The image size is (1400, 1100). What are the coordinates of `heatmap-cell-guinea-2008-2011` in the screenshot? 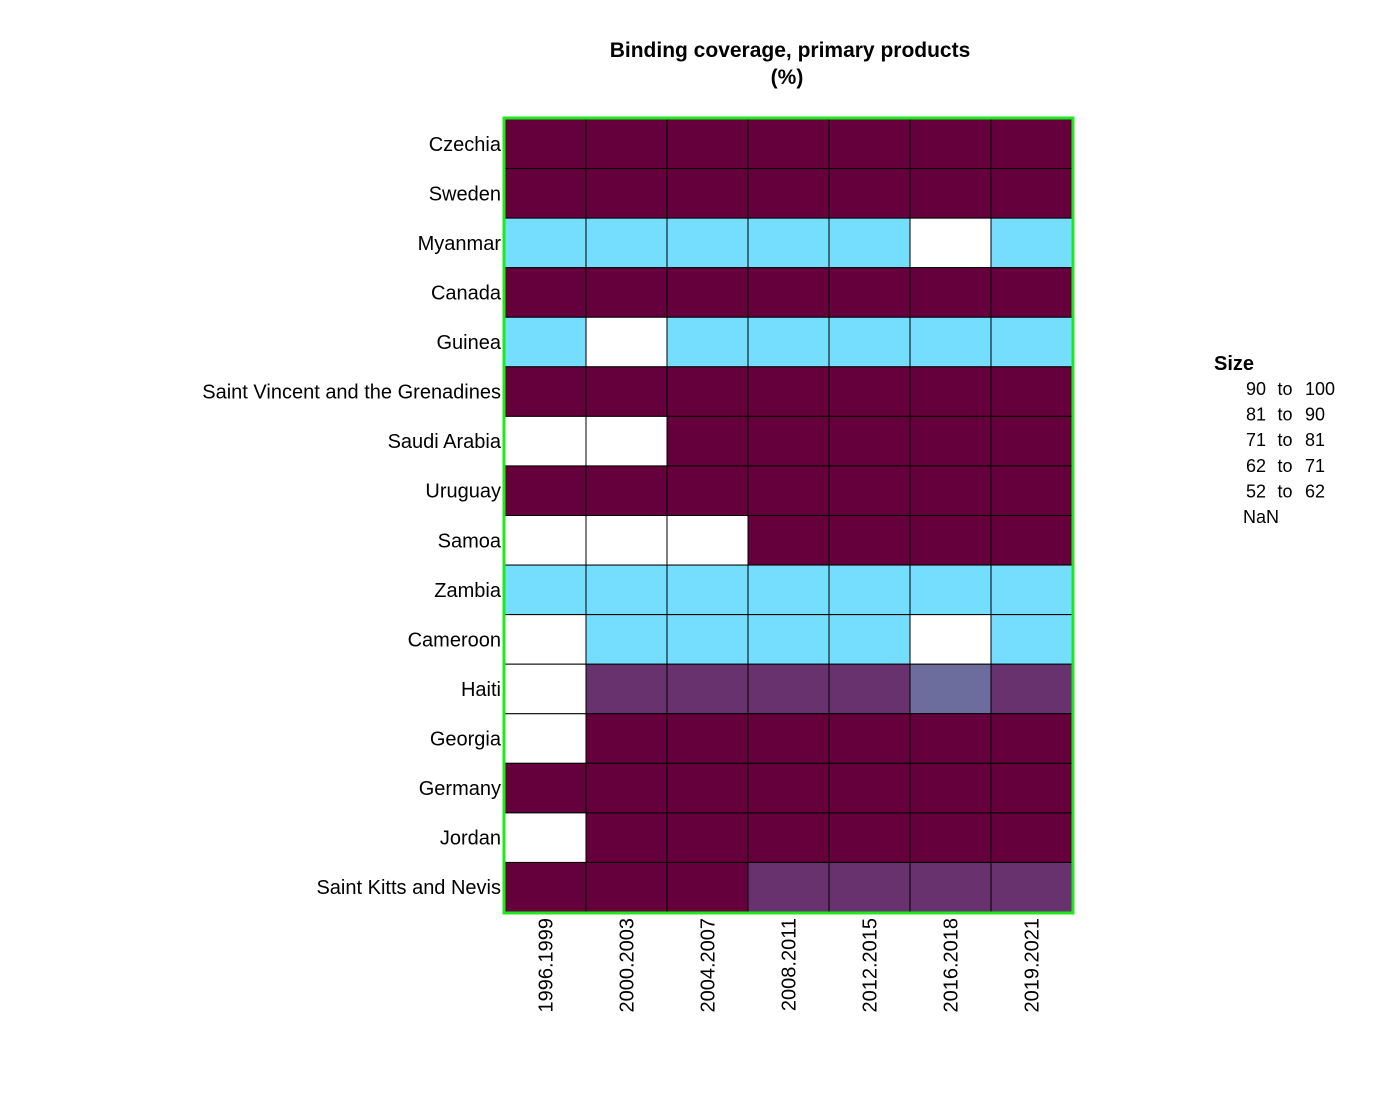 It's located at (788, 342).